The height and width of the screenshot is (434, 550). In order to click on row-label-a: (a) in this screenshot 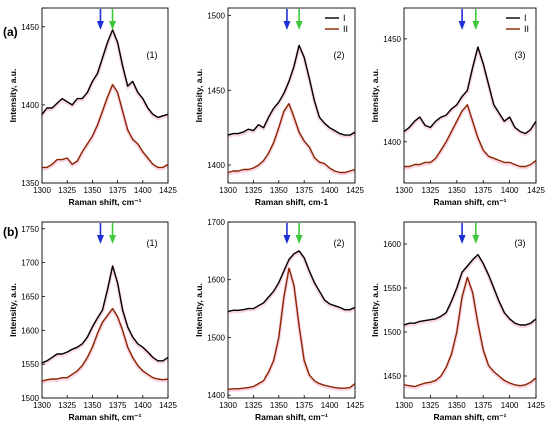, I will do `click(10, 32)`.